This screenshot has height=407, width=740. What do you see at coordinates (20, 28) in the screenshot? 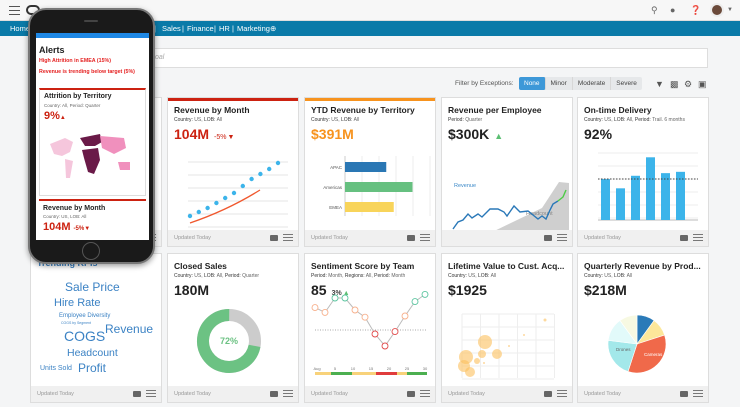
I see `nav-home: Home` at bounding box center [20, 28].